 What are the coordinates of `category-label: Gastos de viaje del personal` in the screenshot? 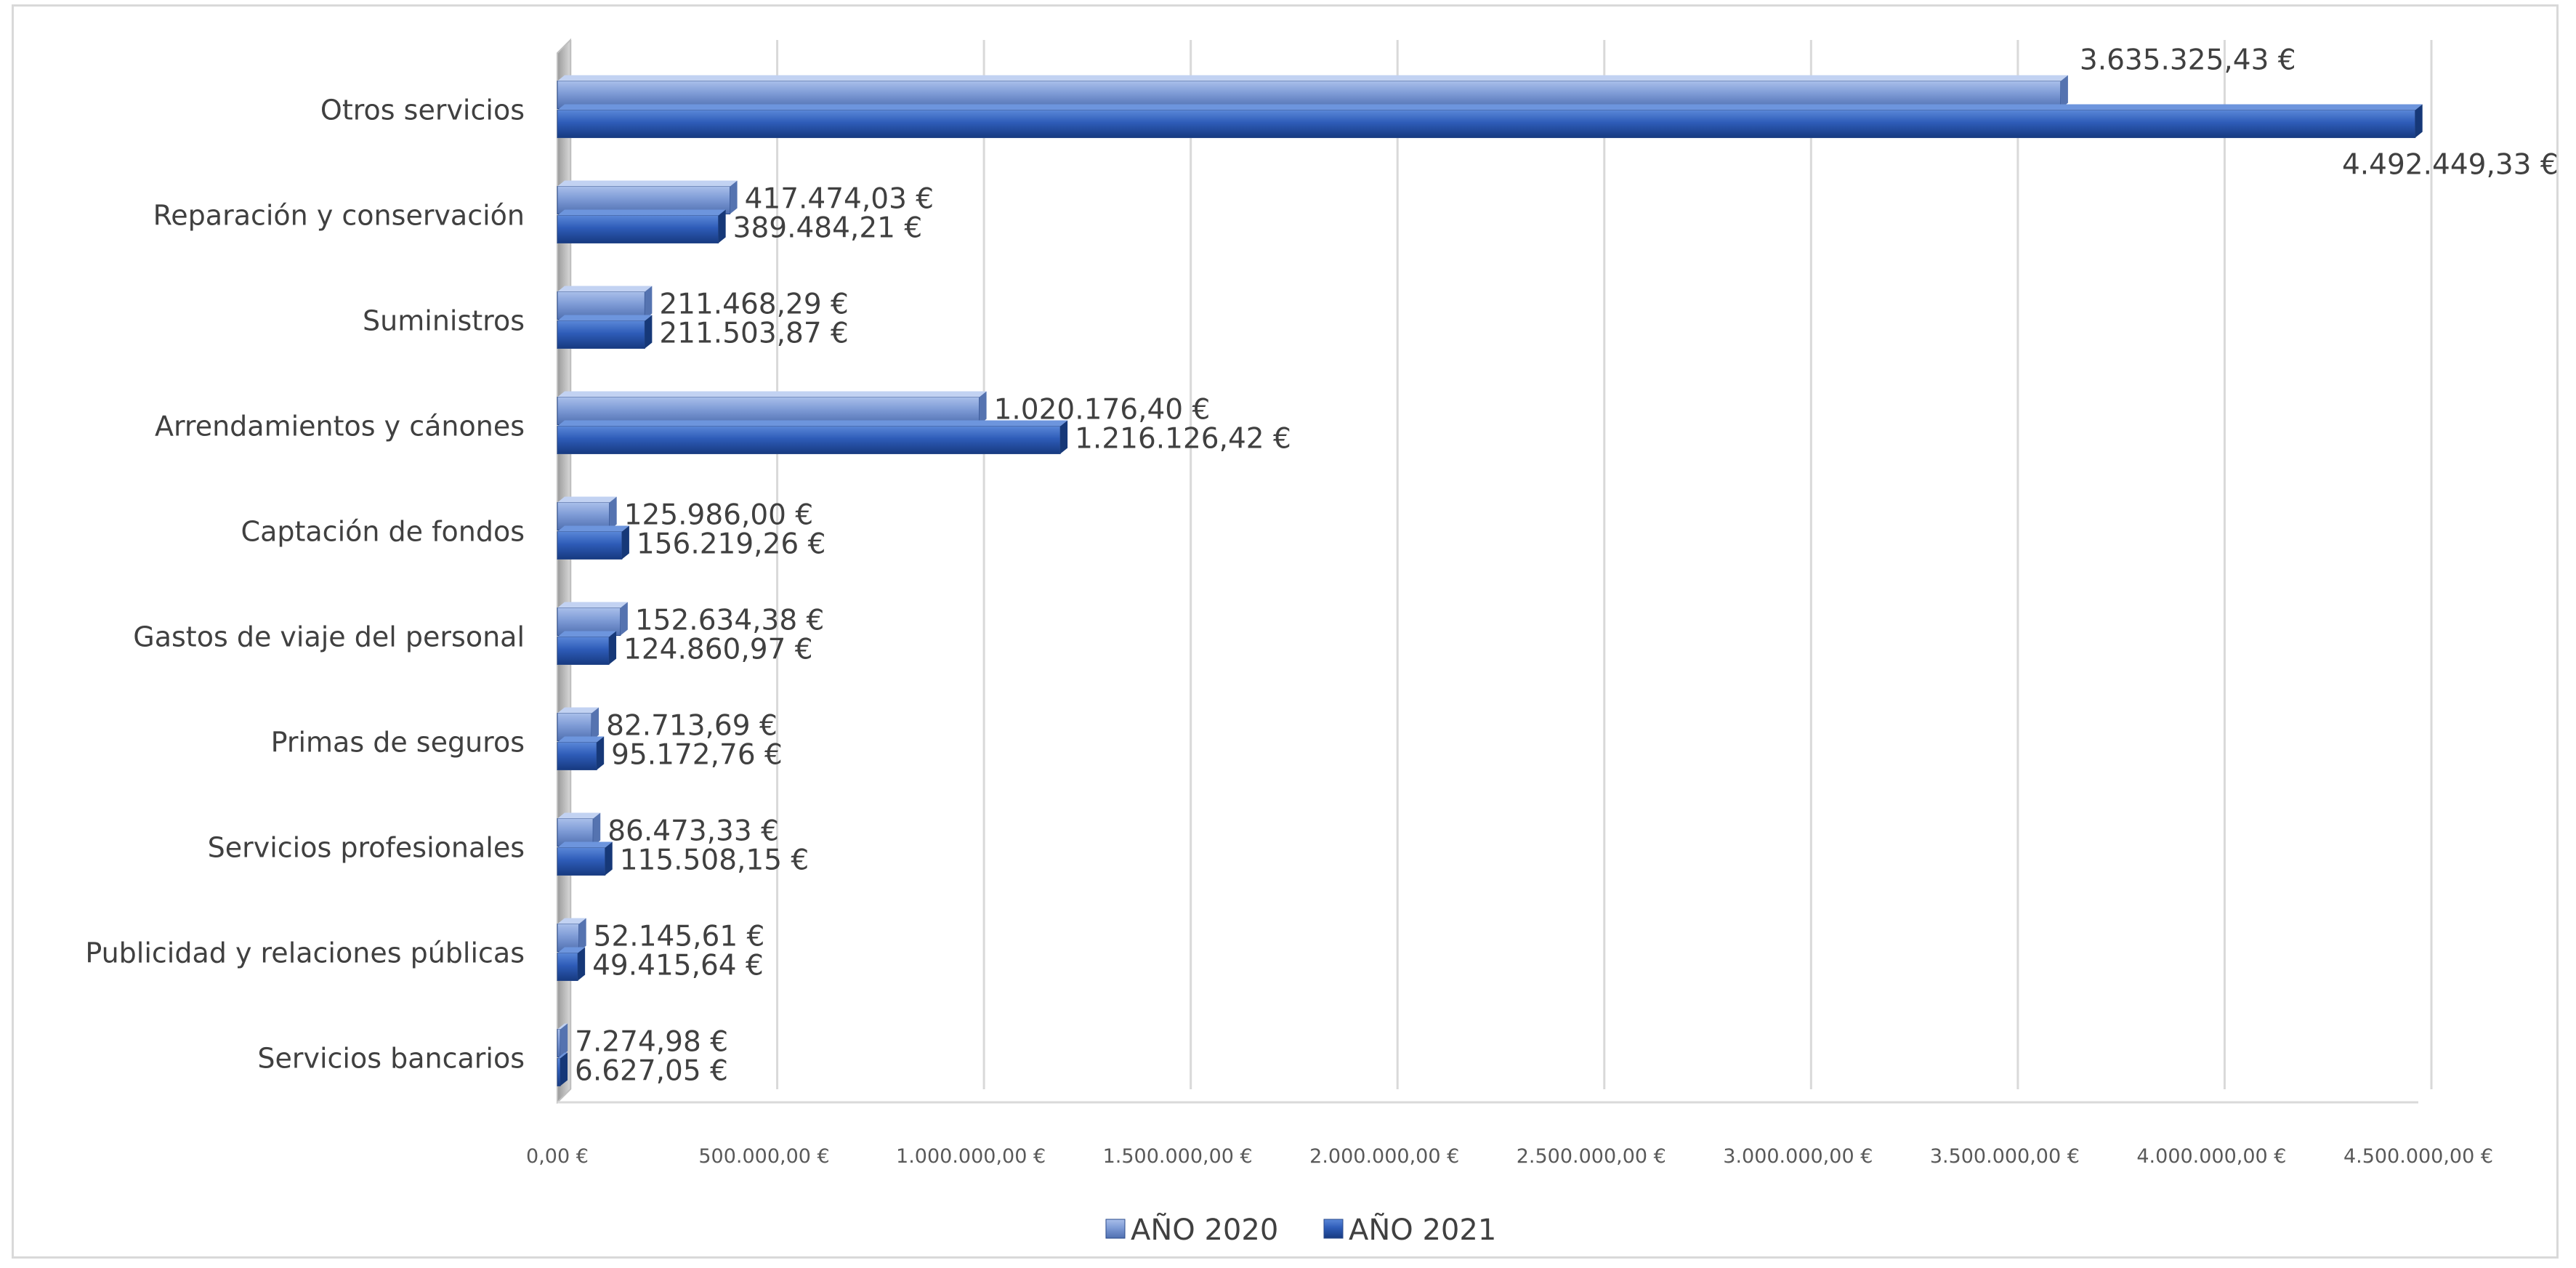 It's located at (329, 637).